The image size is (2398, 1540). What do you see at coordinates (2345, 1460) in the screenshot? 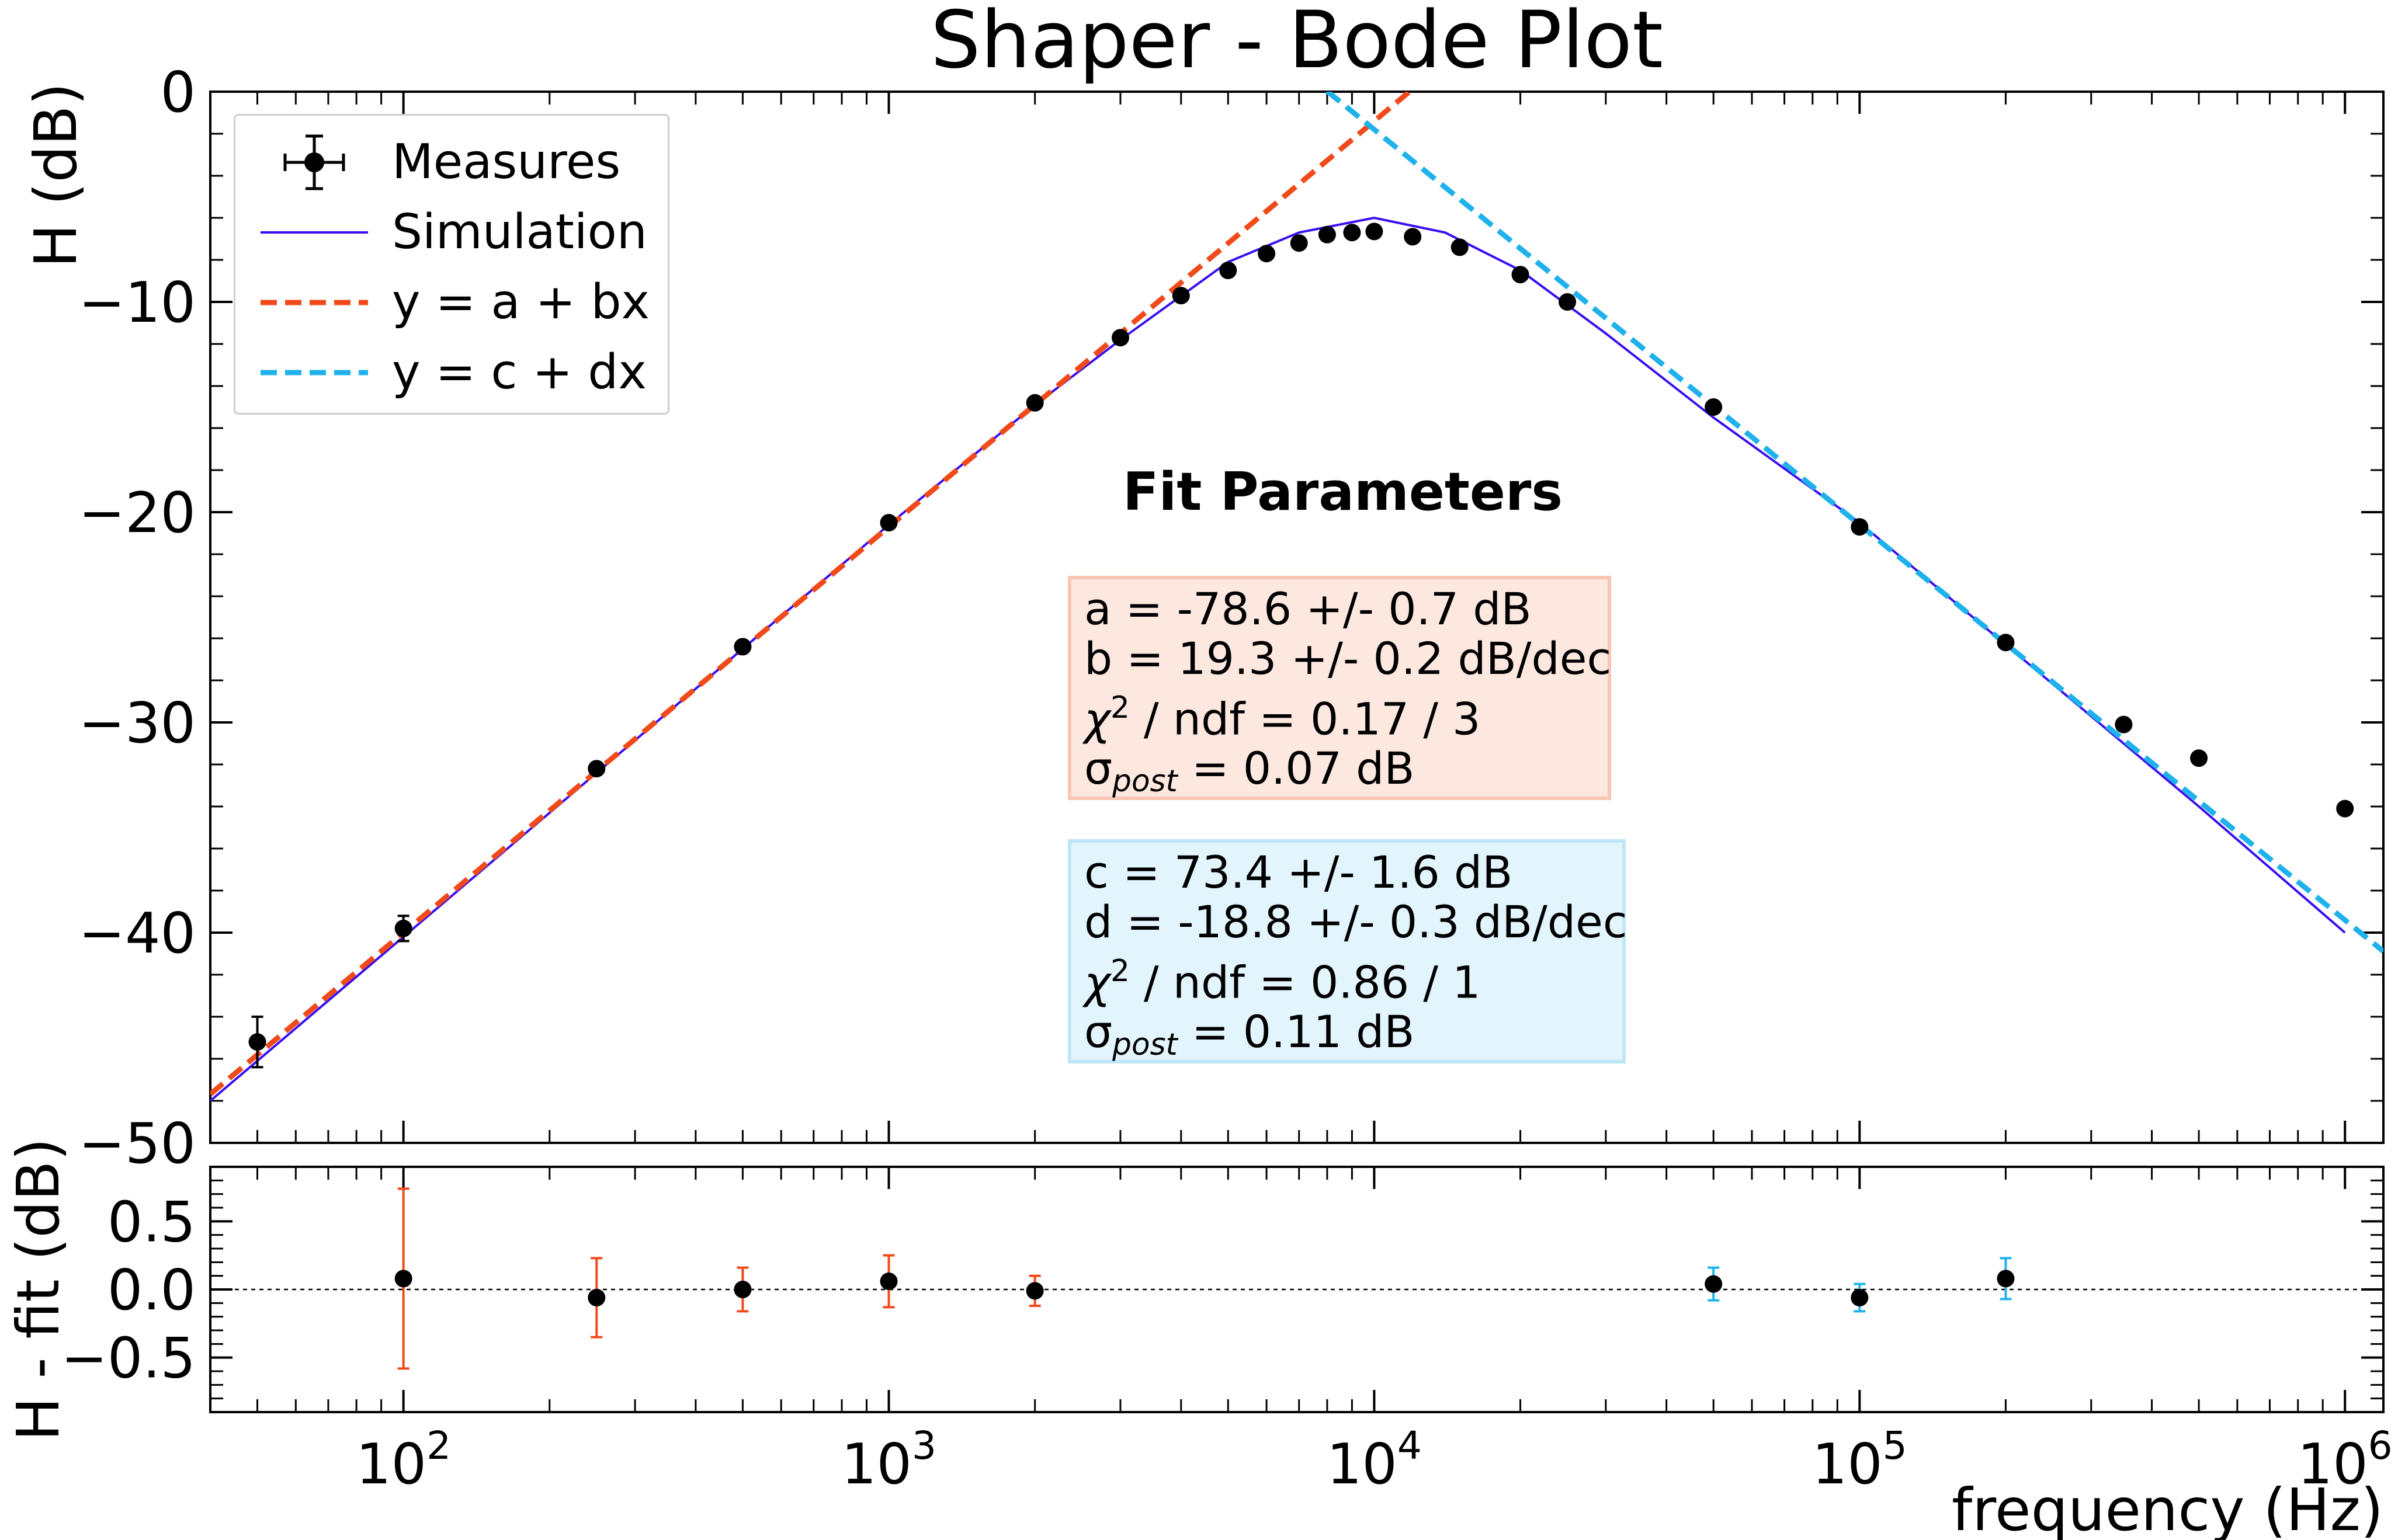
I see `x-tick-label: 10⁶` at bounding box center [2345, 1460].